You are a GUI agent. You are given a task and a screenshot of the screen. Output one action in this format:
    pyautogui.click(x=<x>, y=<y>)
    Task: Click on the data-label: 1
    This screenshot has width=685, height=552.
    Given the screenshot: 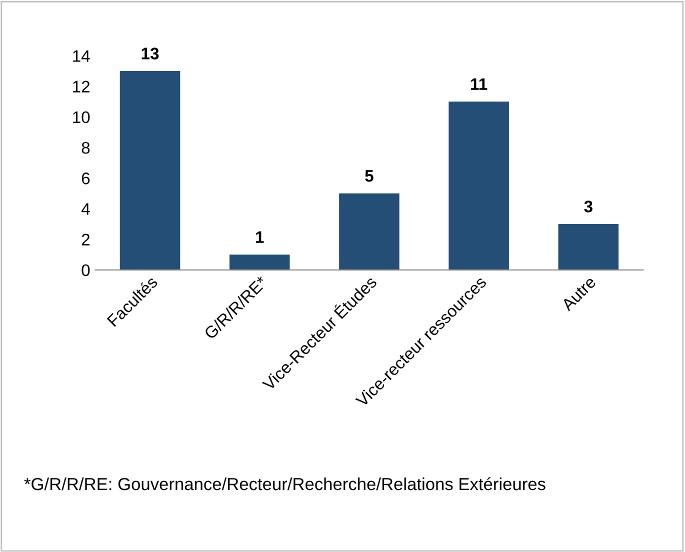 What is the action you would take?
    pyautogui.click(x=260, y=237)
    